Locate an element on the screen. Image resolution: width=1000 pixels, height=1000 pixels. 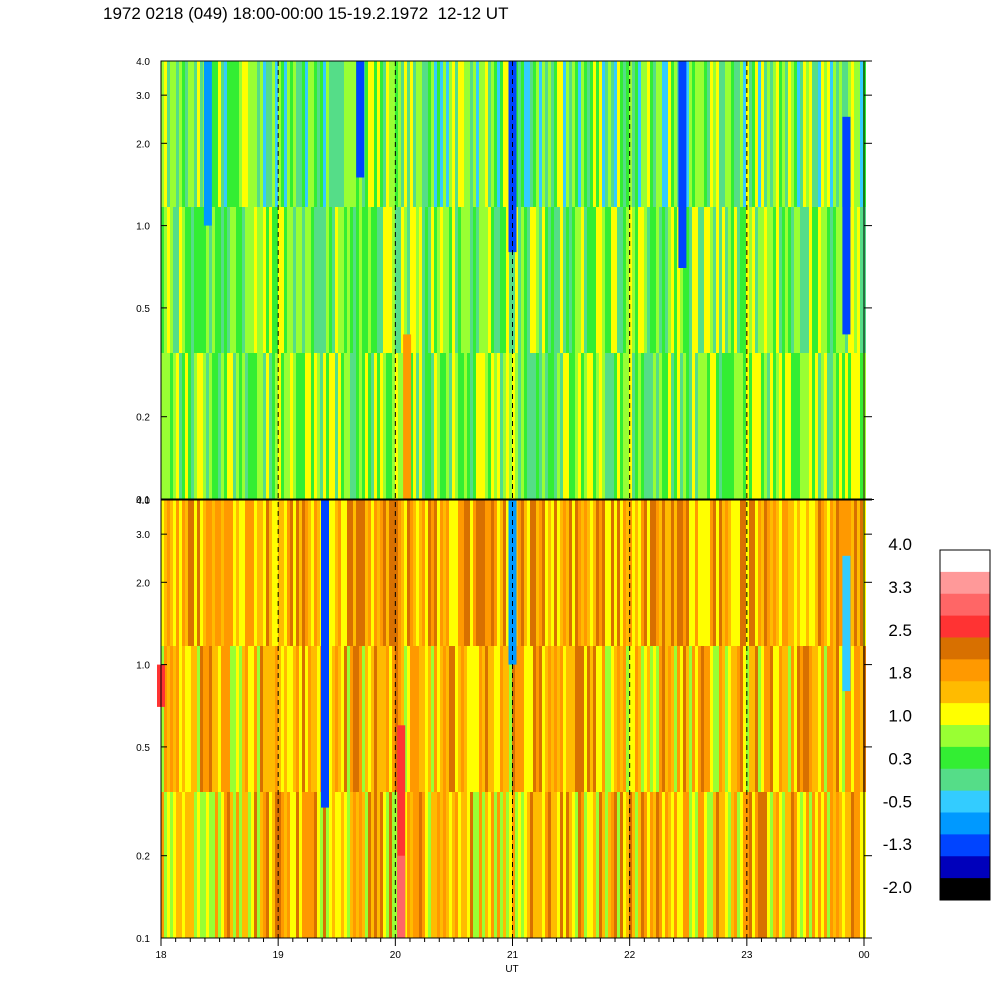
x-tick-label: 21 is located at coordinates (513, 955).